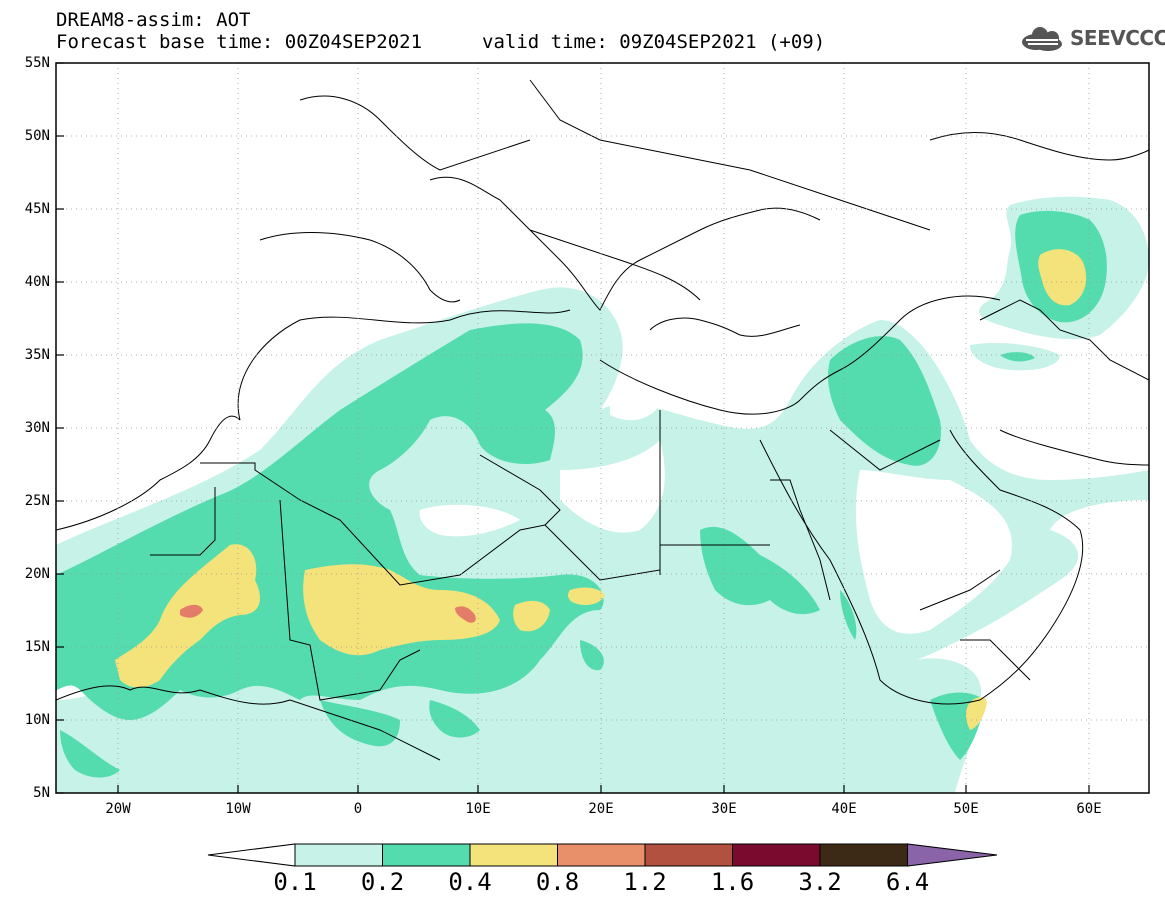  What do you see at coordinates (645, 882) in the screenshot?
I see `colorbar-label: 1.2` at bounding box center [645, 882].